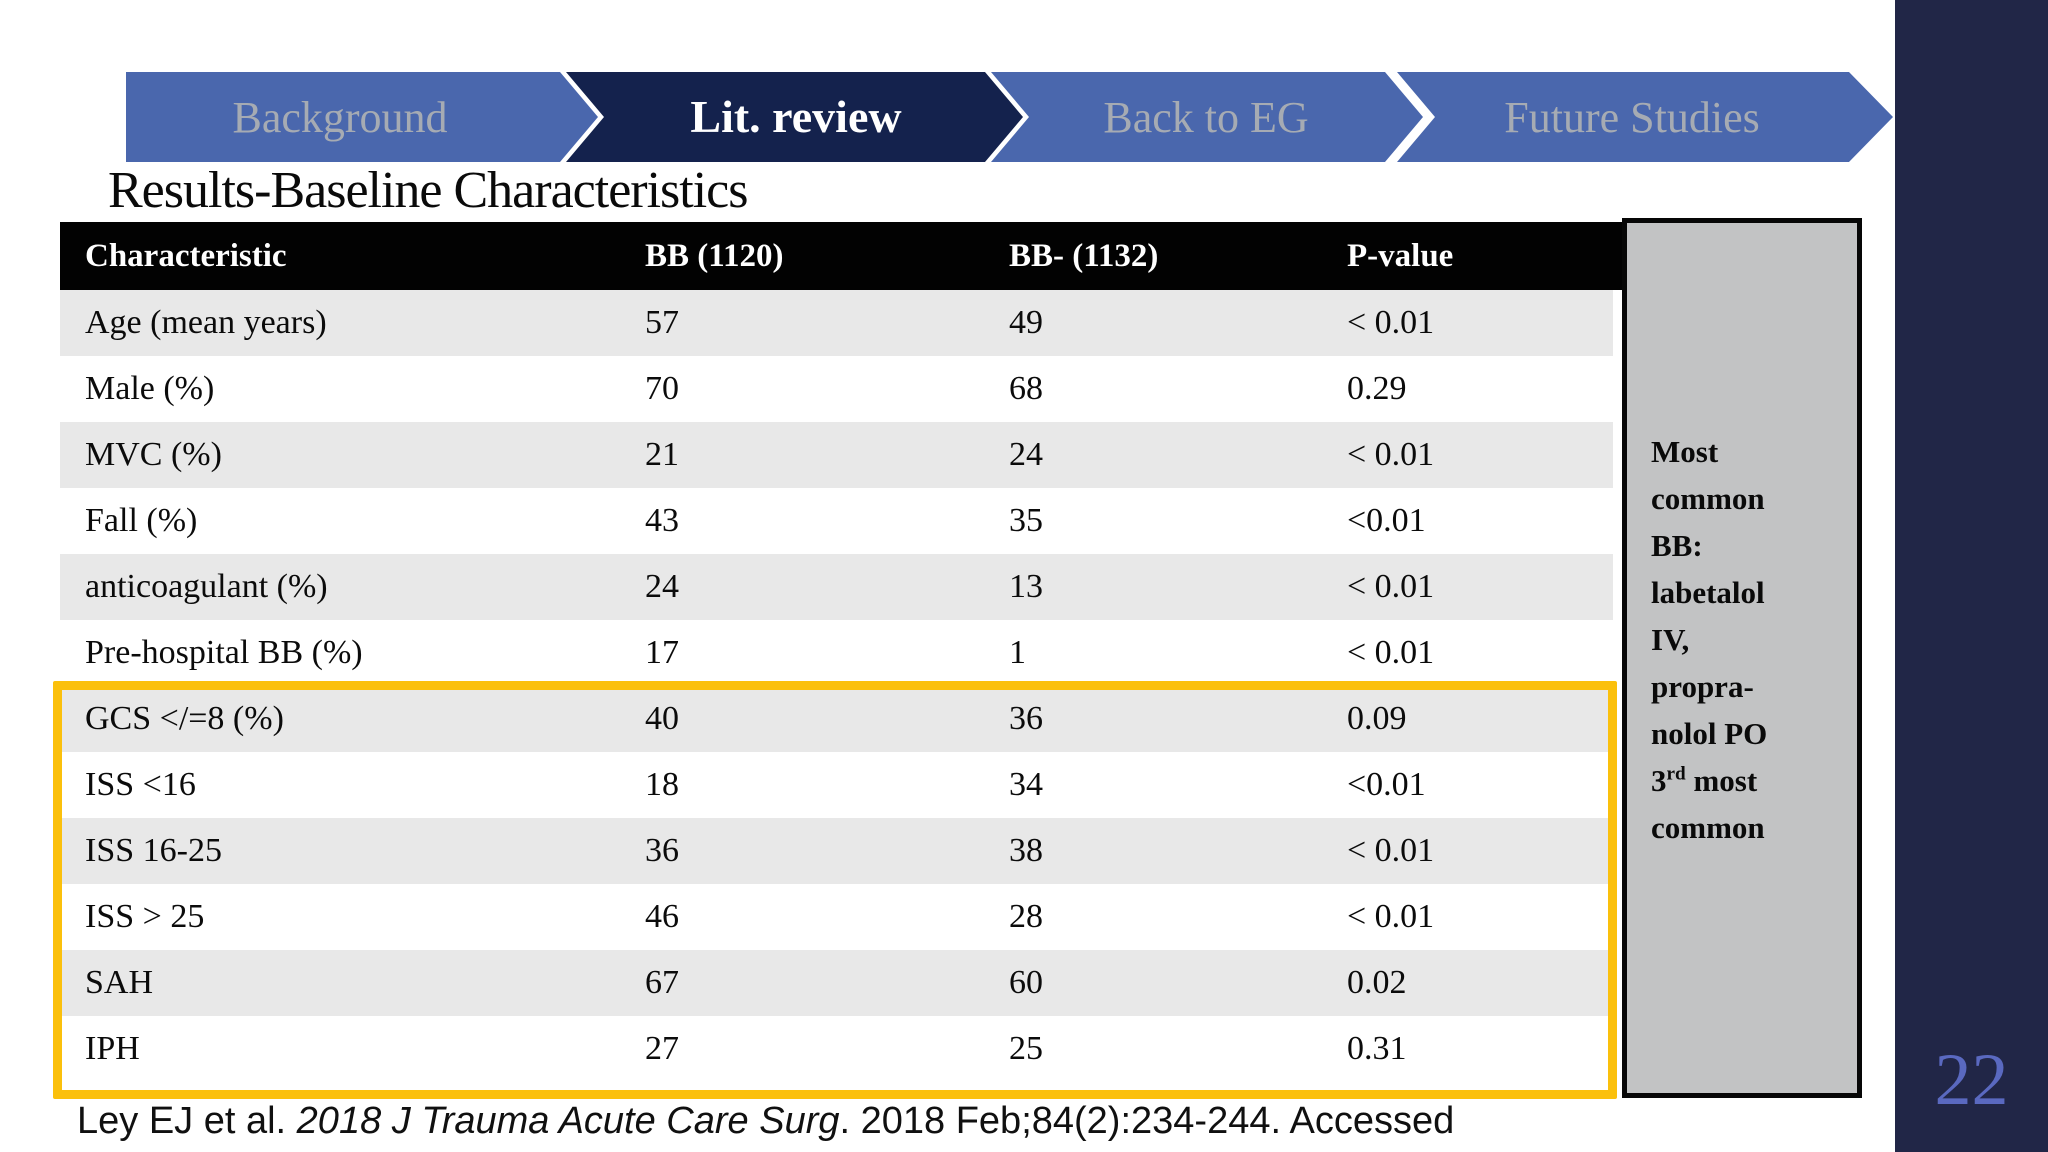 The height and width of the screenshot is (1152, 2048). Describe the element at coordinates (836, 719) in the screenshot. I see `table-row: GCS </=8 (%) 40 36 0.09` at that location.